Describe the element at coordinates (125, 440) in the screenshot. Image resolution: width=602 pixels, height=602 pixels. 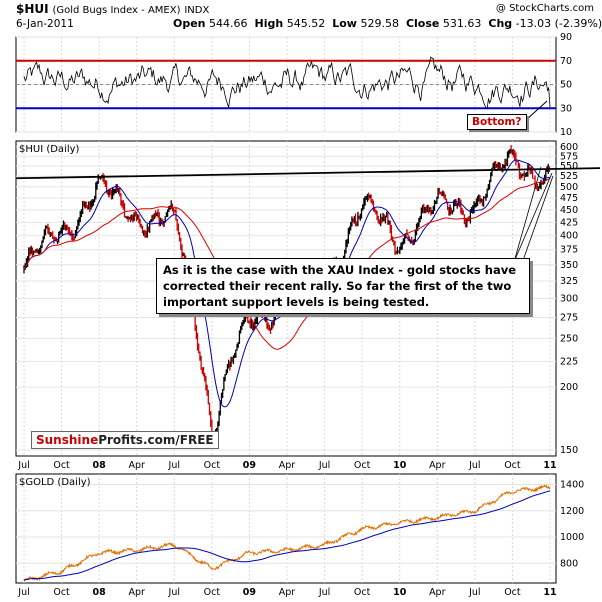
I see `brand-logo: SunshineProfits.com/FREE` at that location.